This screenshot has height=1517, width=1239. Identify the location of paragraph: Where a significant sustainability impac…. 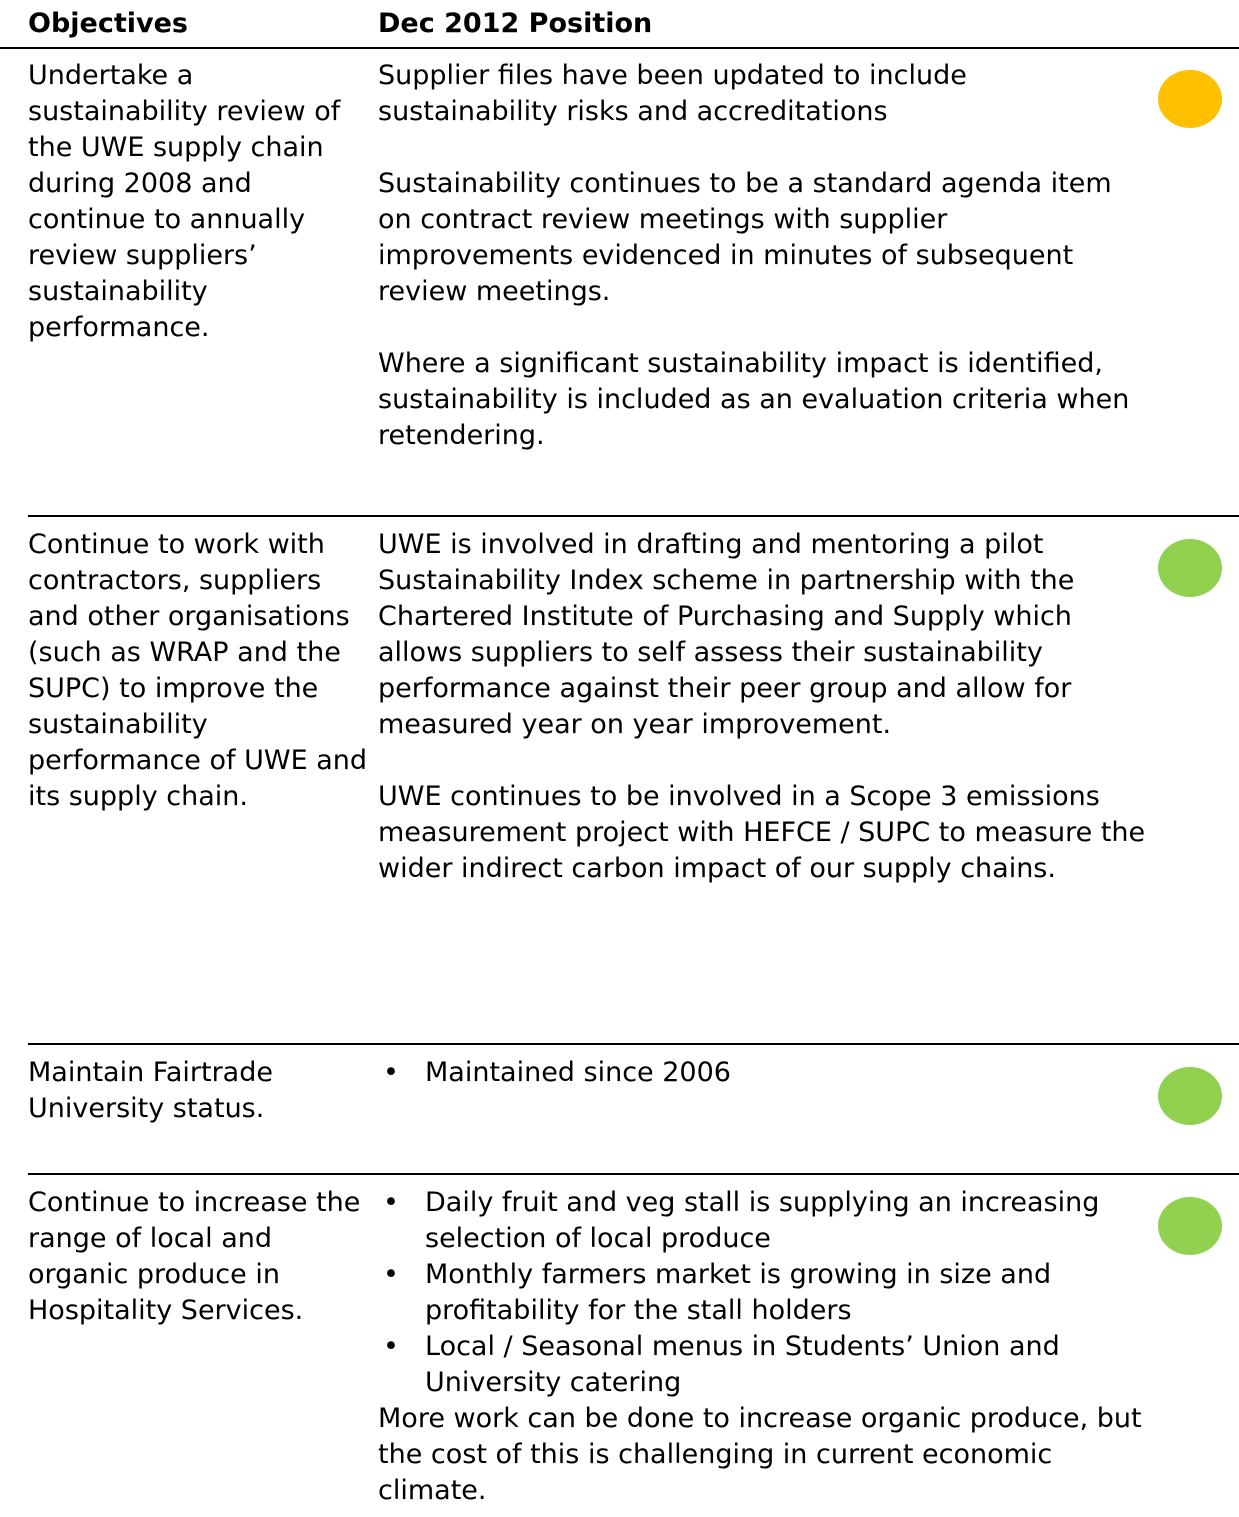
(758, 399).